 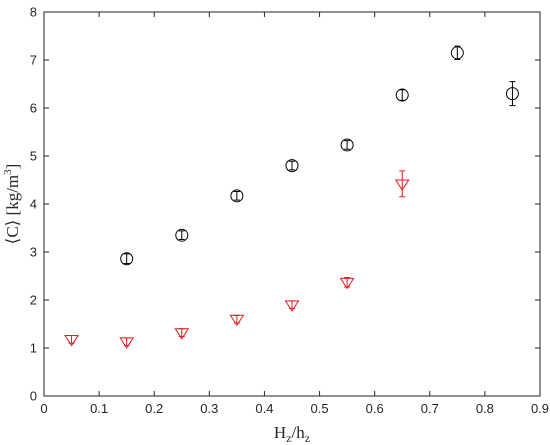 I want to click on x-tick-label: 0.2, so click(x=154, y=408).